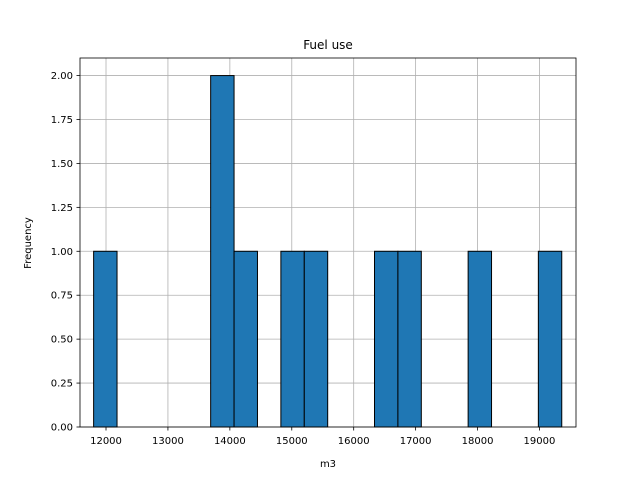 The height and width of the screenshot is (480, 640). What do you see at coordinates (62, 120) in the screenshot?
I see `y-tick-label: 1.75` at bounding box center [62, 120].